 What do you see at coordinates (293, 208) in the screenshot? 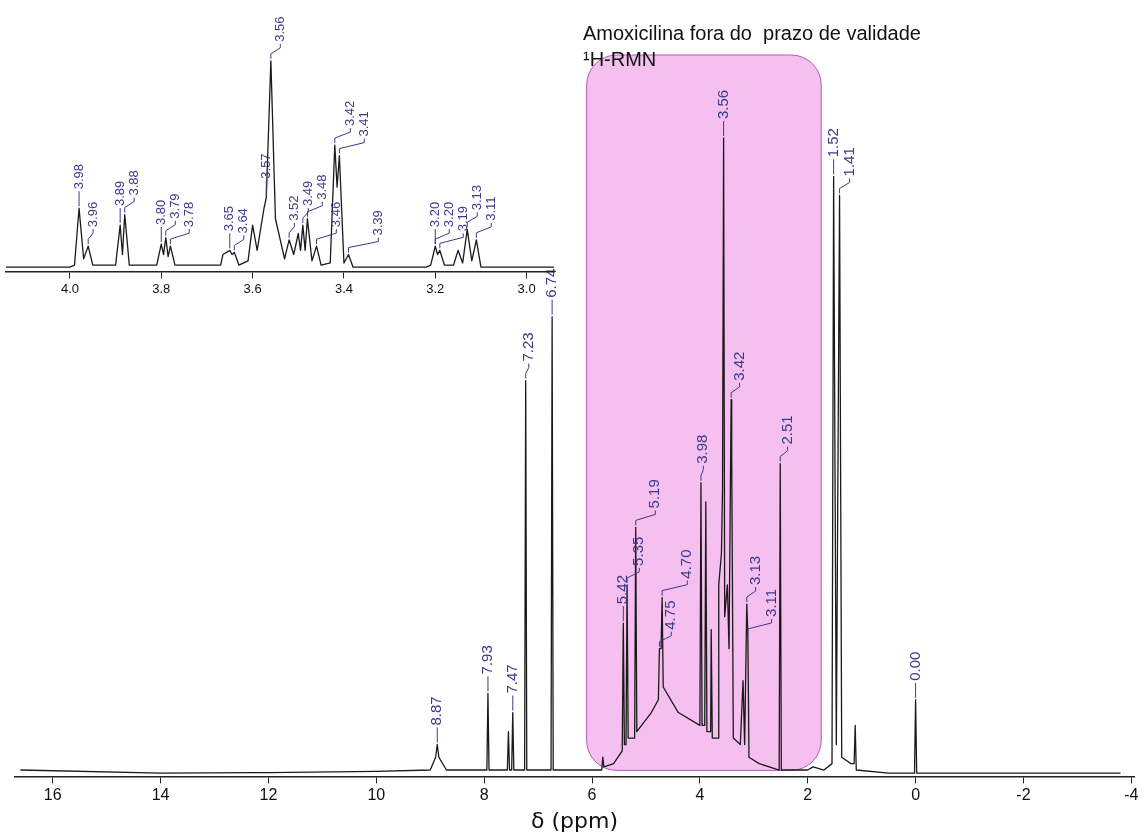
I see `annotation: 3.52` at bounding box center [293, 208].